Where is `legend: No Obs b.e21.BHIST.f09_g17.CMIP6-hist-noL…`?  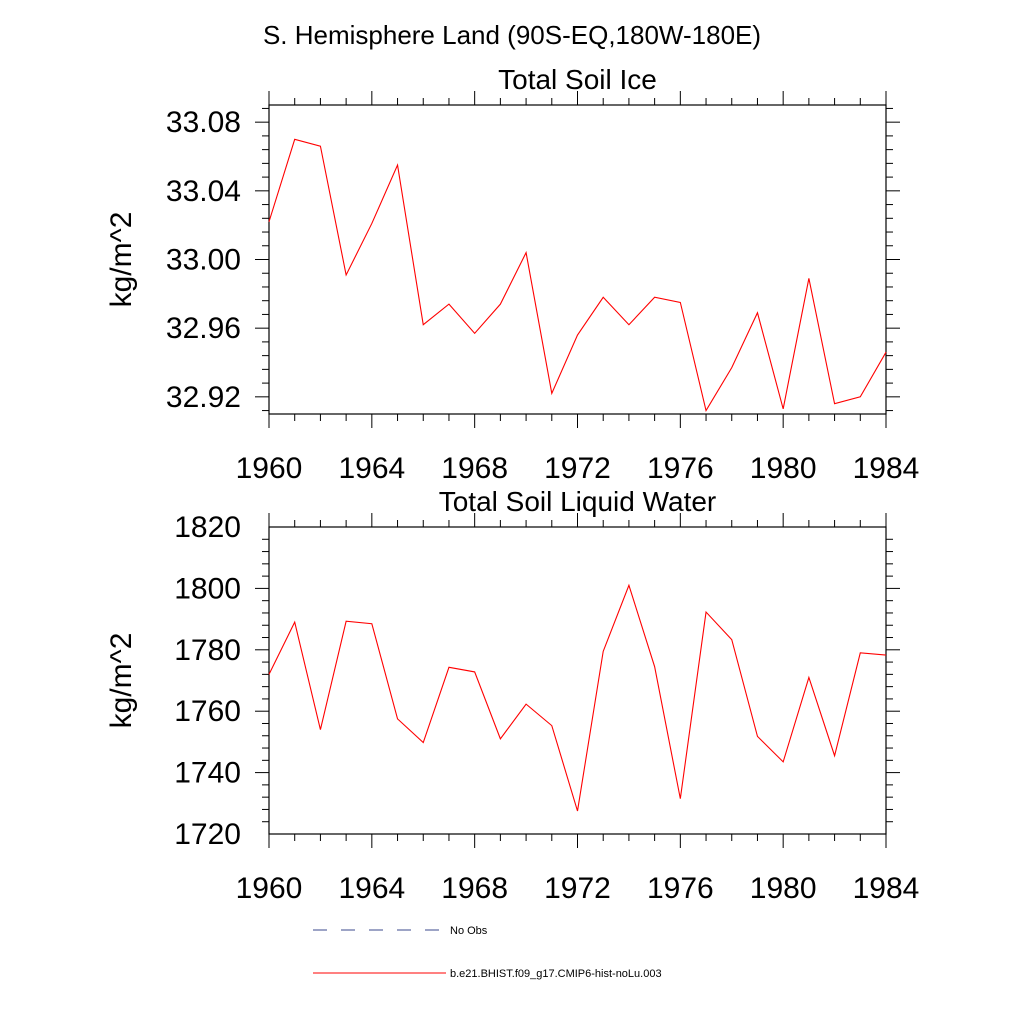 legend: No Obs b.e21.BHIST.f09_g17.CMIP6-hist-noL… is located at coordinates (487, 952).